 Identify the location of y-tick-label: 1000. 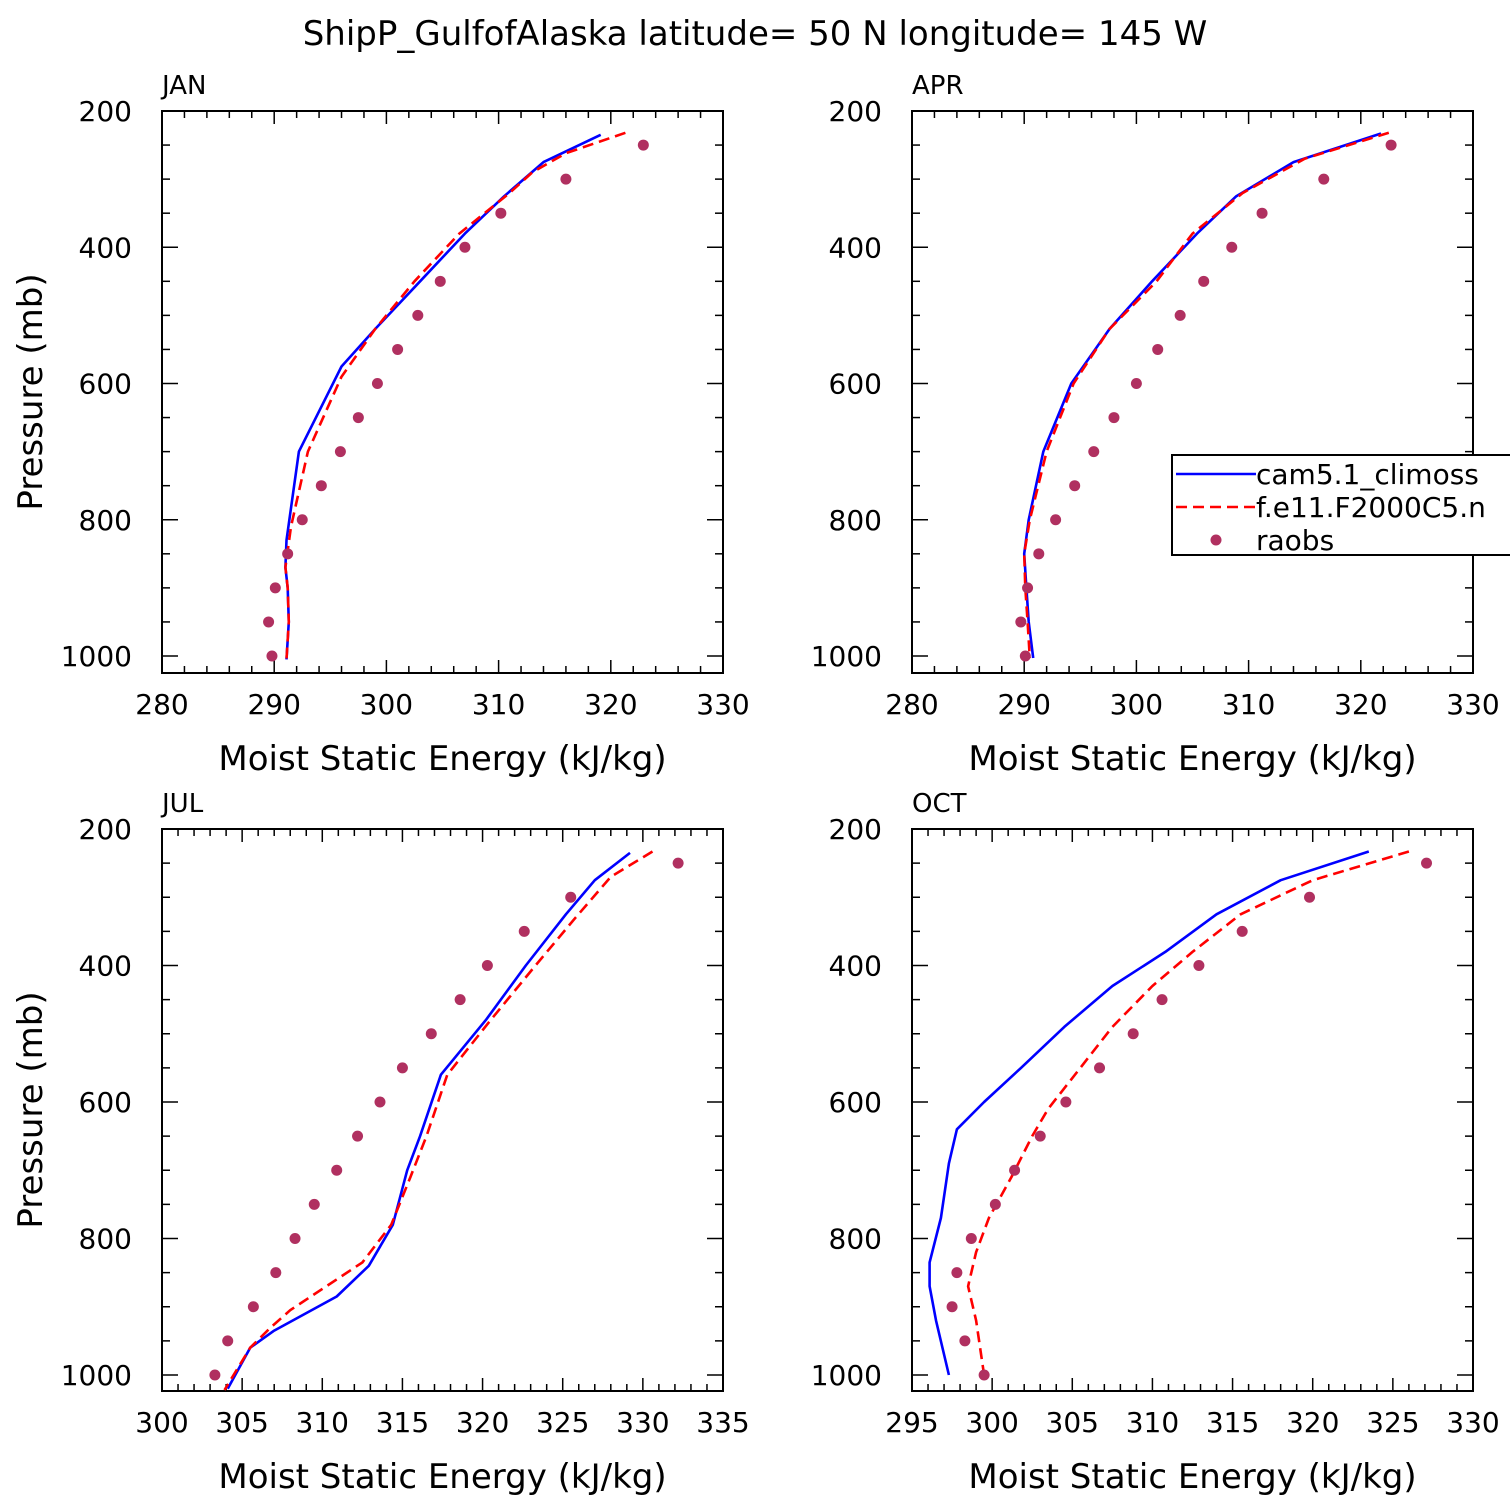
(846, 1375).